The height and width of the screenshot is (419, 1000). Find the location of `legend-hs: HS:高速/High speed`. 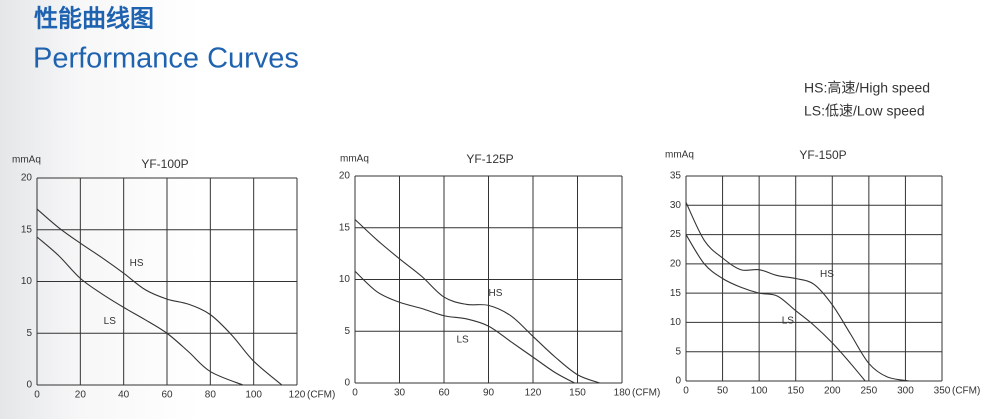

legend-hs: HS:高速/High speed is located at coordinates (867, 88).